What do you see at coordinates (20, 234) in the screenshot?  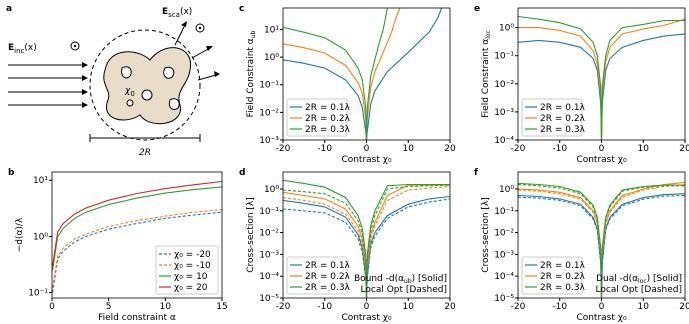 I see `y-axis-label: −d(α)/λ` at bounding box center [20, 234].